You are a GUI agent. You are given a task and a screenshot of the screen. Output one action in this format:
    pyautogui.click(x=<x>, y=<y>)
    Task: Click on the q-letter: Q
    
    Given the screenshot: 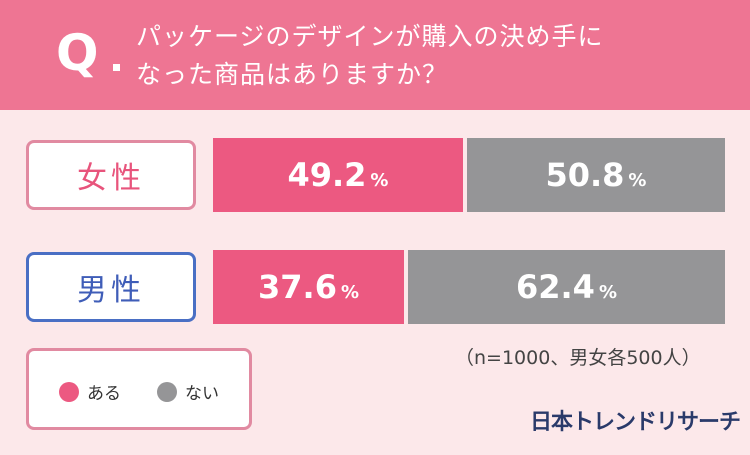 What is the action you would take?
    pyautogui.click(x=77, y=53)
    